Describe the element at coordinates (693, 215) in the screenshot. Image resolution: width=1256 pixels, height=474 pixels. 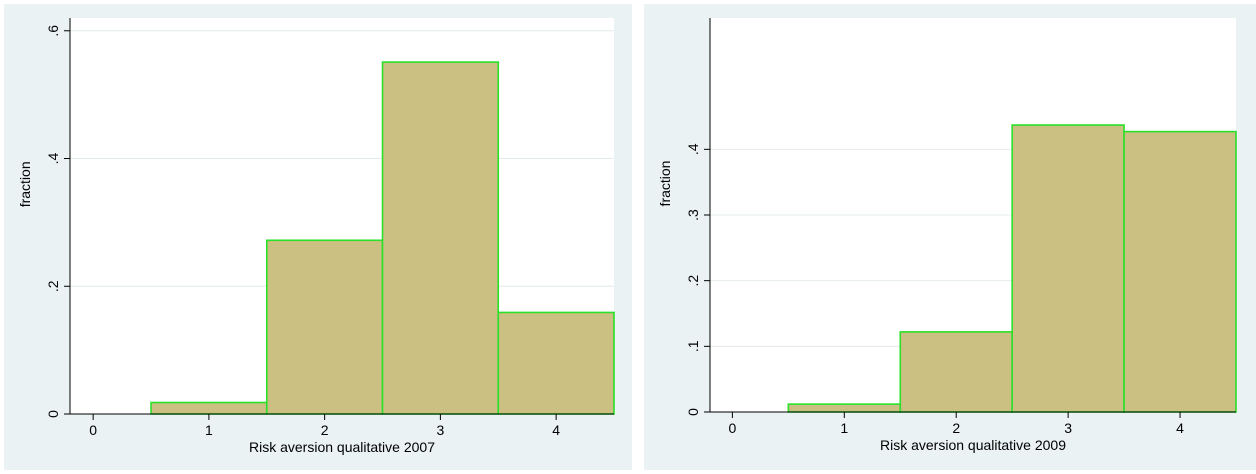
I see `y-tick-label: .3` at that location.